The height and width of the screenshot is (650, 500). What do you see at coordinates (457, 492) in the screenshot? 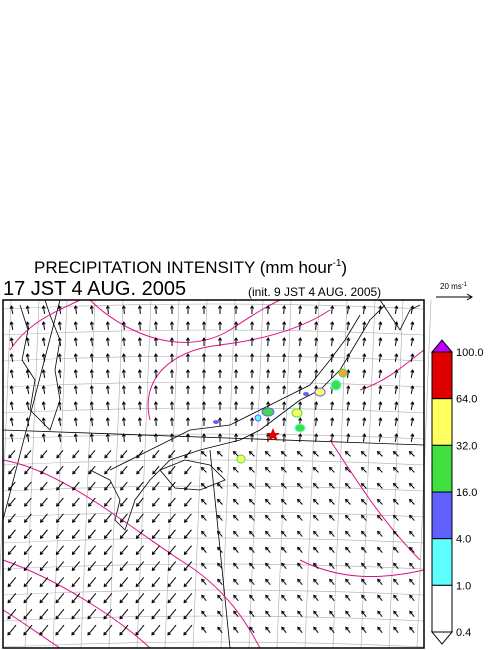
I see `colorbar: 100.0 64.0 32.0 16.0 4.0 1.0 0.4` at bounding box center [457, 492].